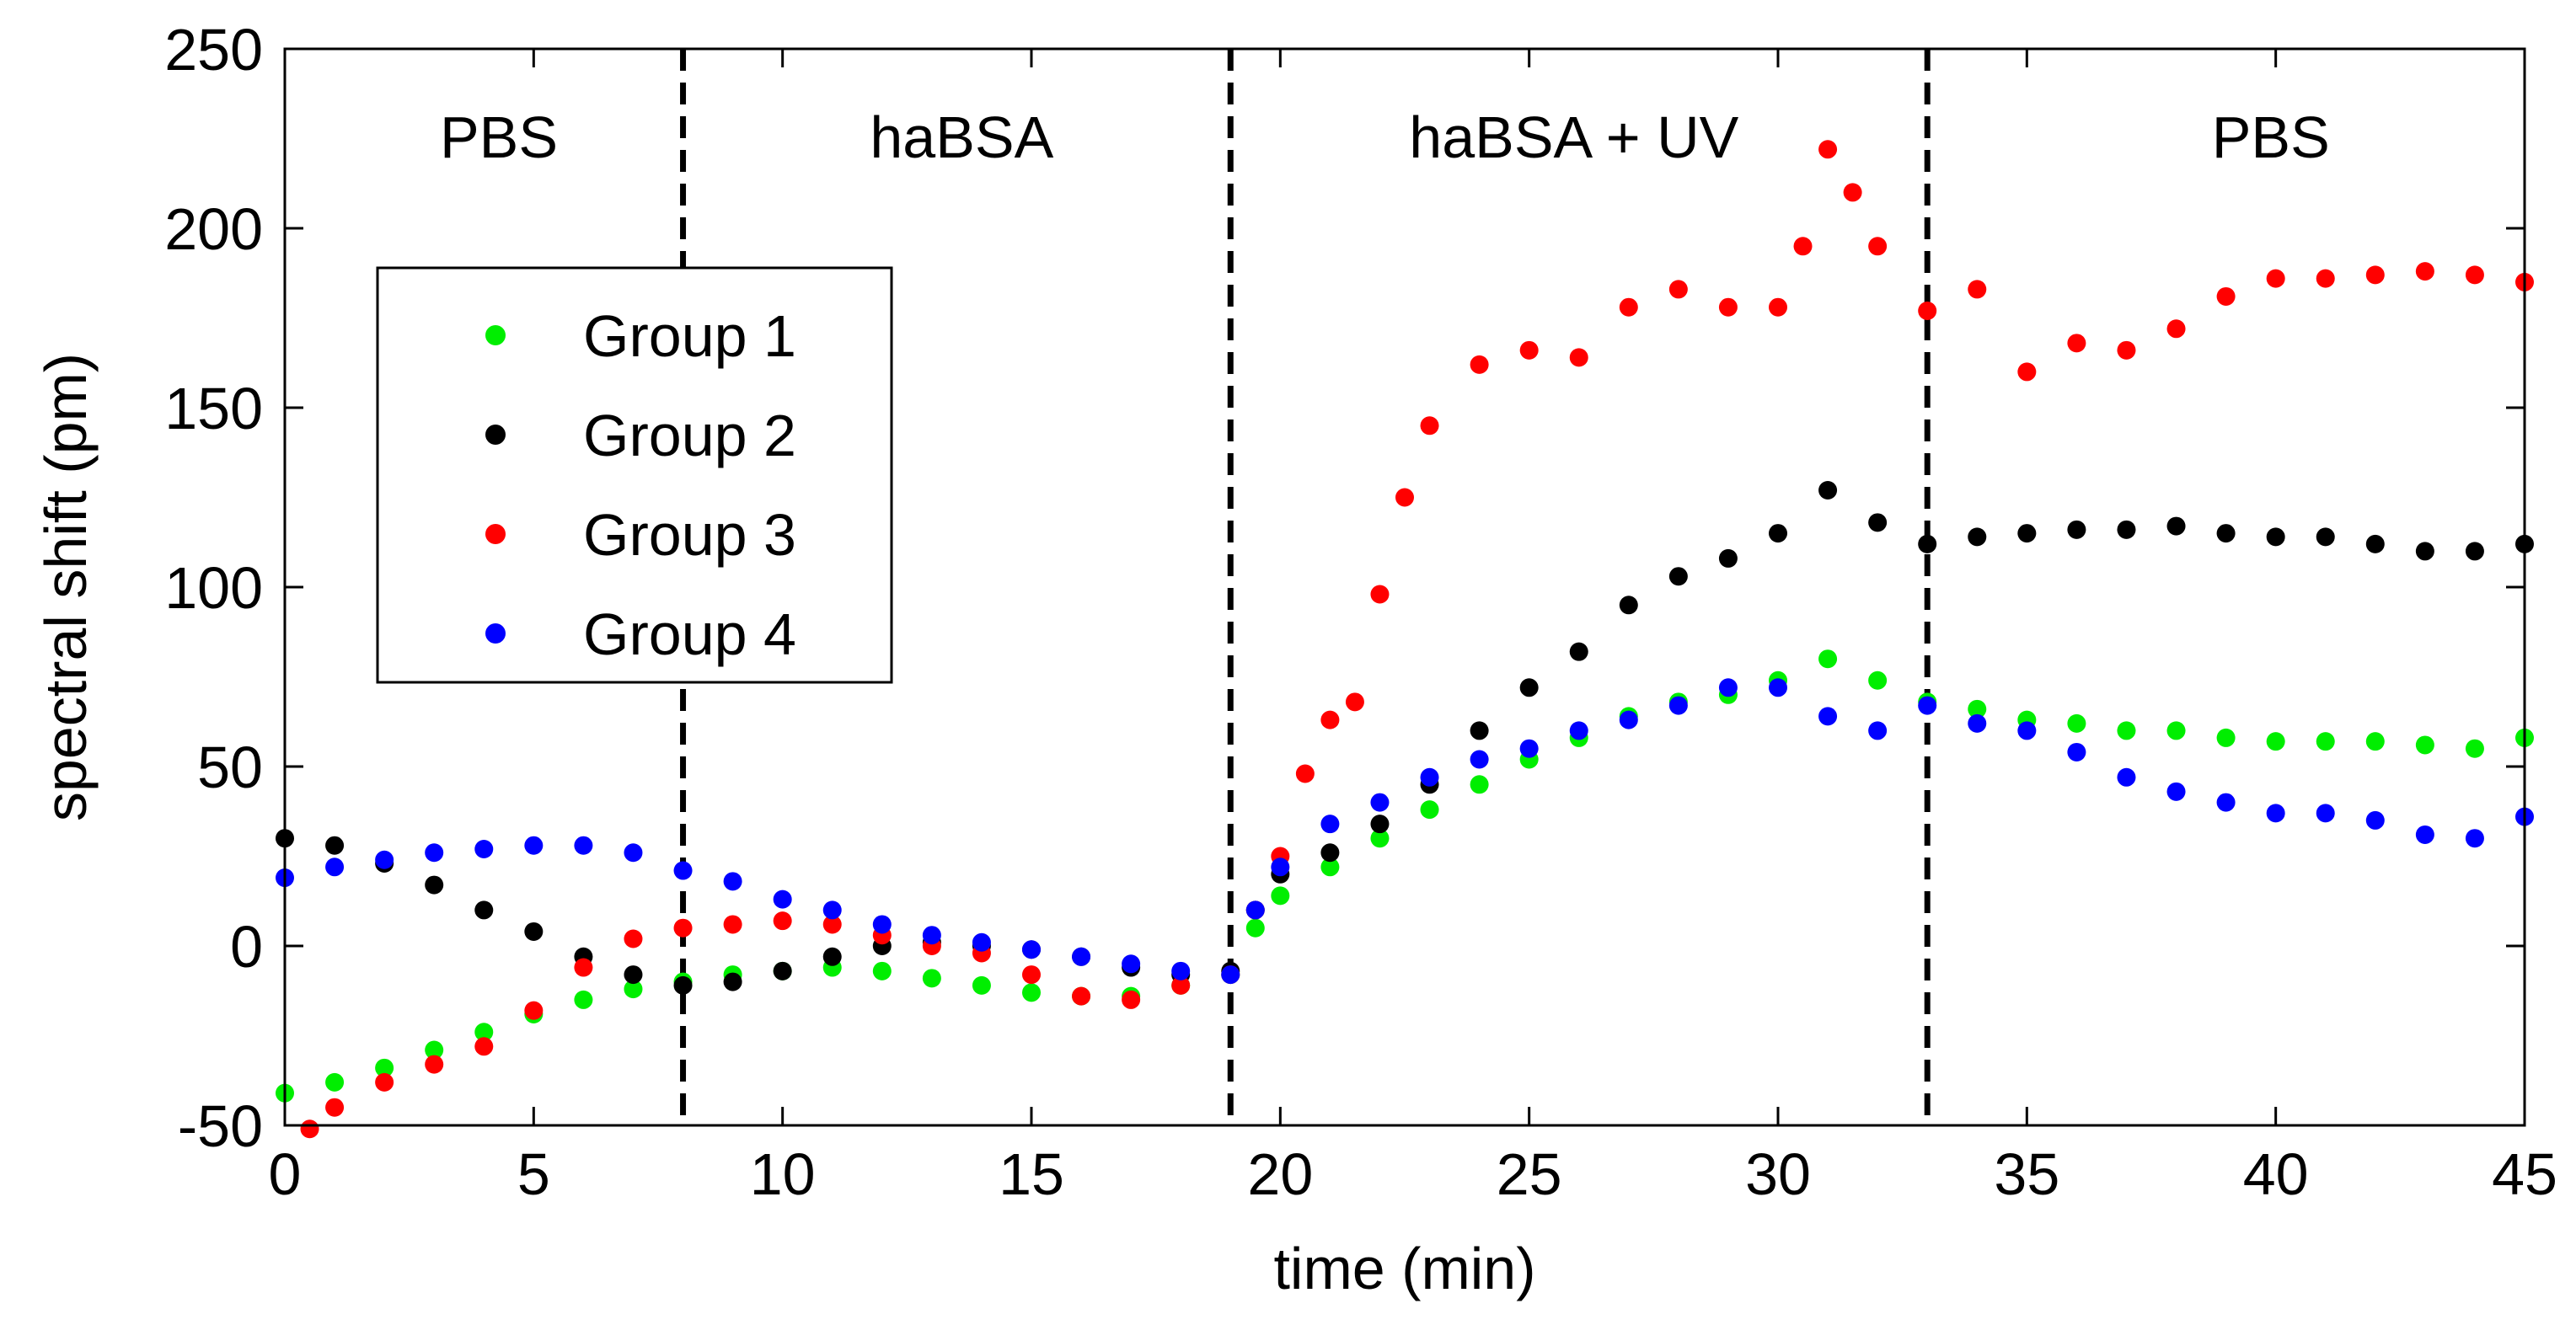 The width and height of the screenshot is (2576, 1325). I want to click on phase-label: PBS, so click(499, 137).